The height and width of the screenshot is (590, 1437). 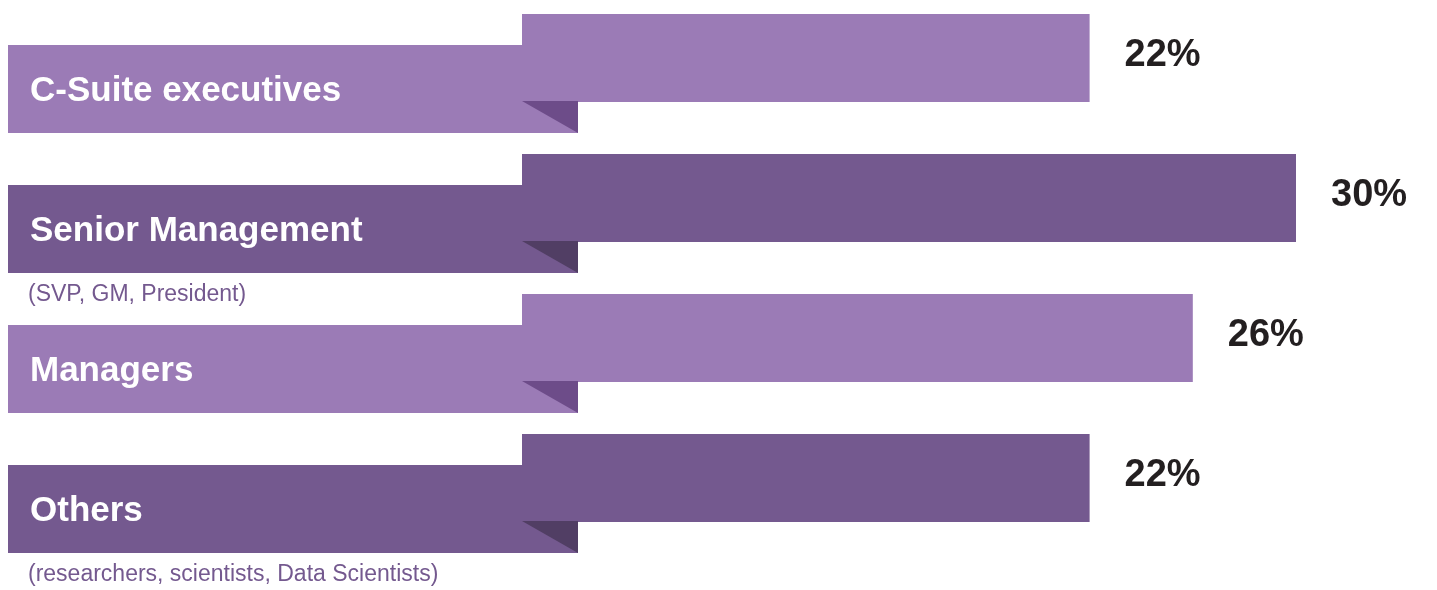 I want to click on y-tick-label: Managers, so click(x=112, y=368).